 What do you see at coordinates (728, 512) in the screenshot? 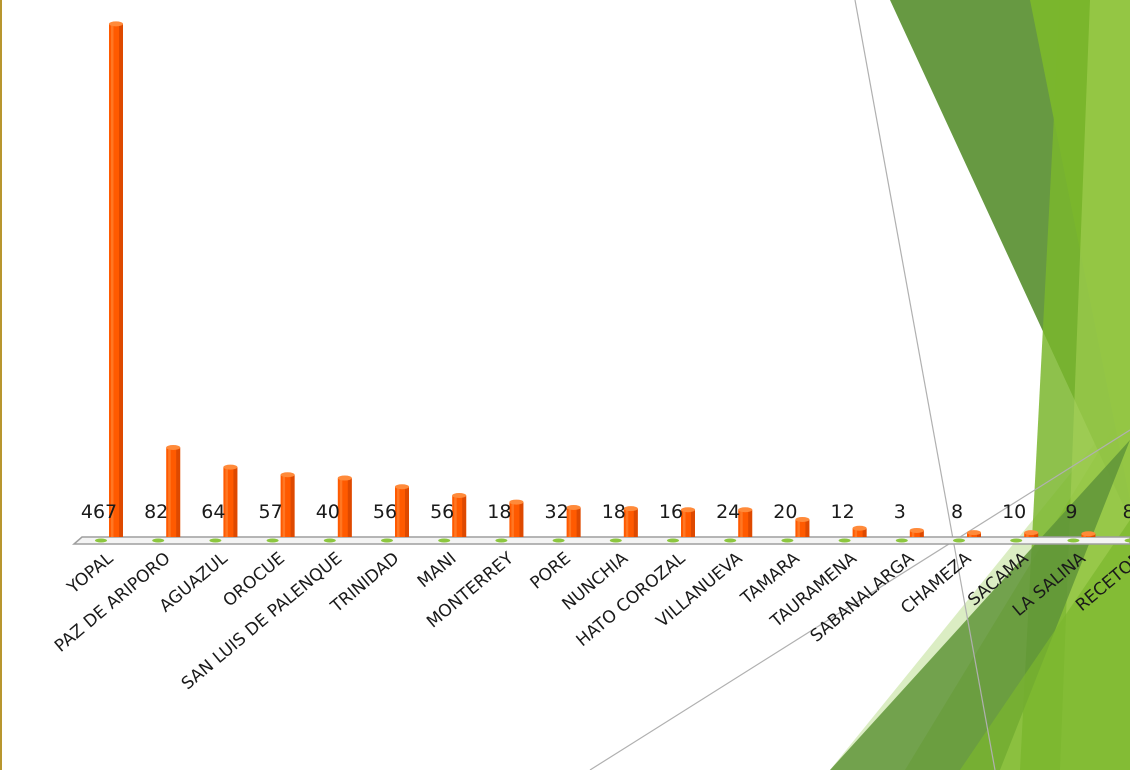
I see `data-label: 24` at bounding box center [728, 512].